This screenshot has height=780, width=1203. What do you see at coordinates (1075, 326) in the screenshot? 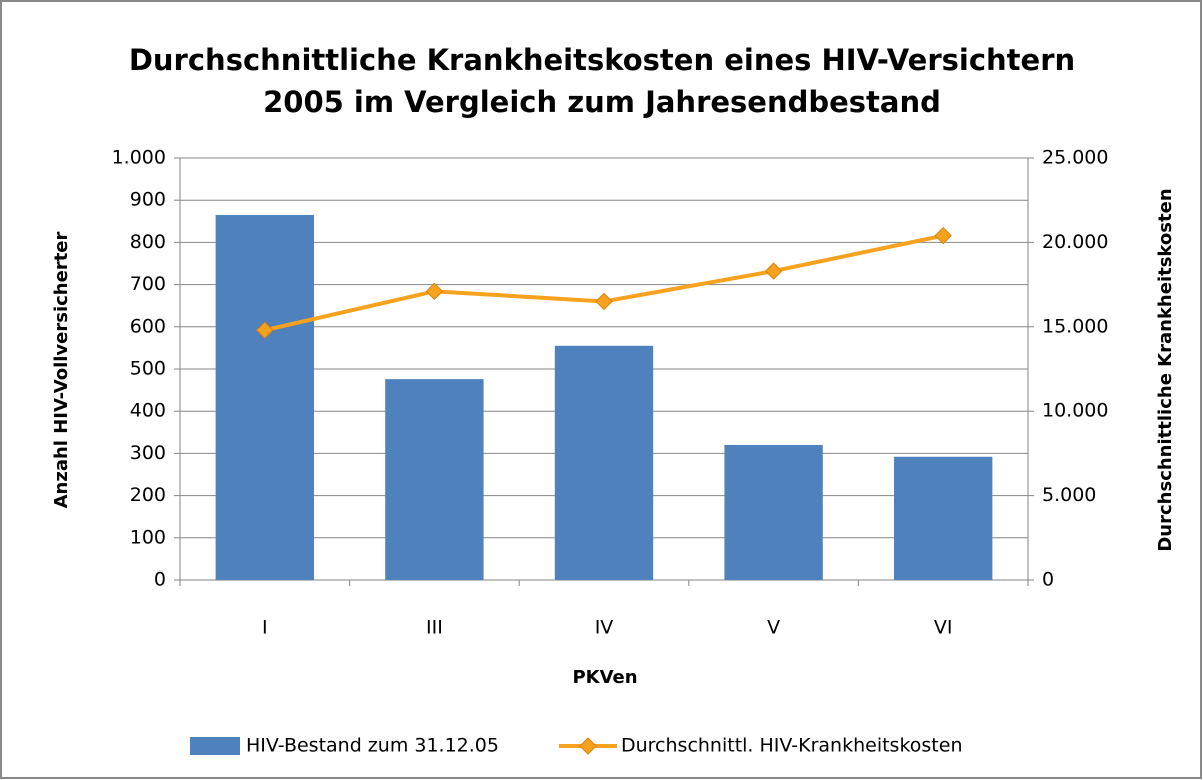
I see `y2-tick-label: 15.000` at bounding box center [1075, 326].